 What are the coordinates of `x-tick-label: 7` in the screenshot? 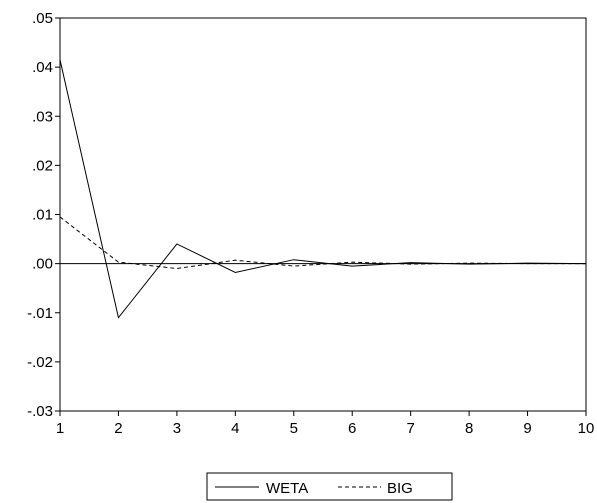 It's located at (410, 428).